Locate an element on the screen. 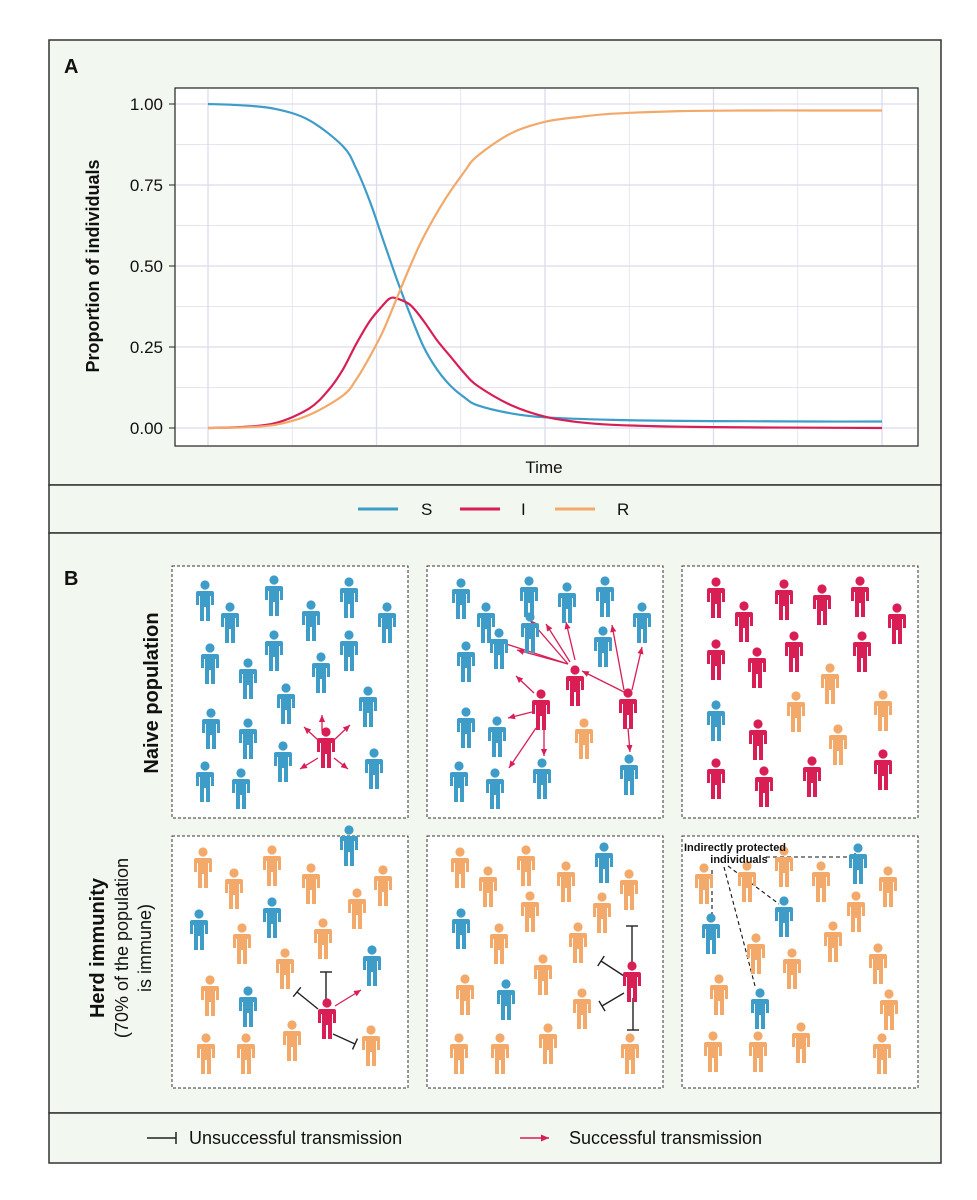 This screenshot has width=977, height=1200. y-axis: 0.00 0.25 0.50 0.75 1.00 is located at coordinates (152, 266).